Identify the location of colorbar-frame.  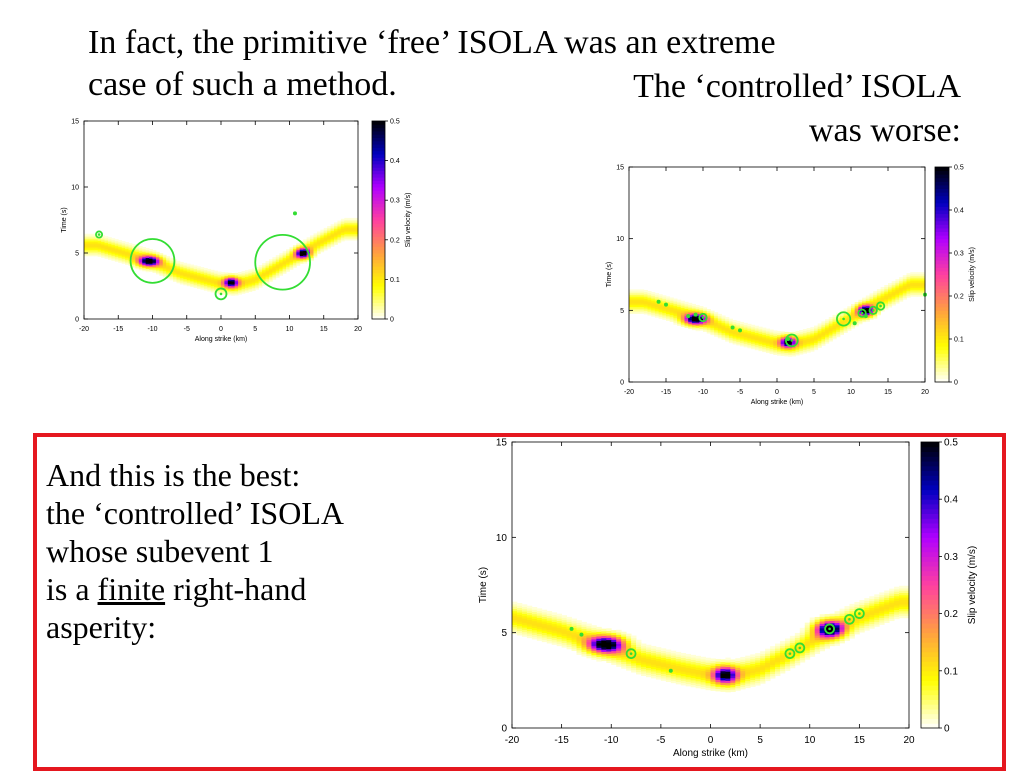
(942, 274).